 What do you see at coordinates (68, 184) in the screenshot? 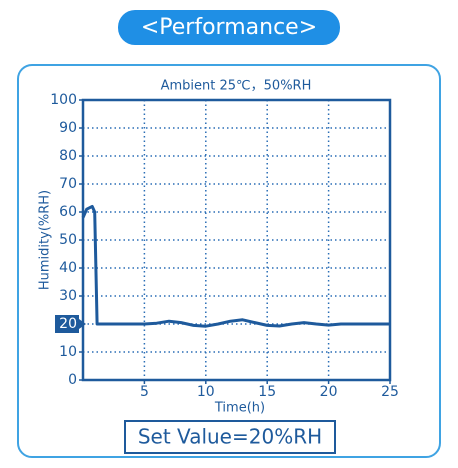
I see `y-tick-label: 70` at bounding box center [68, 184].